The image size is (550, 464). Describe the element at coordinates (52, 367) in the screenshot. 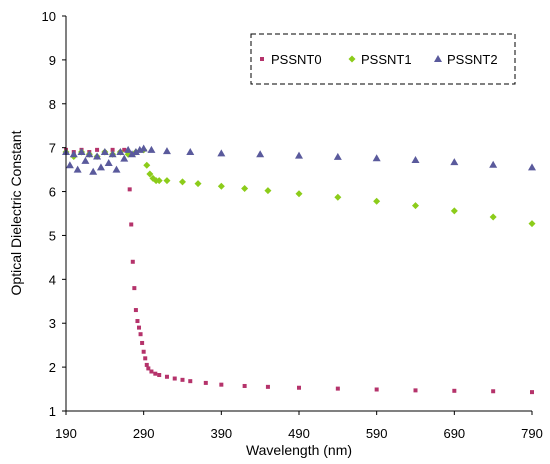

I see `y-tick-label: 2` at that location.